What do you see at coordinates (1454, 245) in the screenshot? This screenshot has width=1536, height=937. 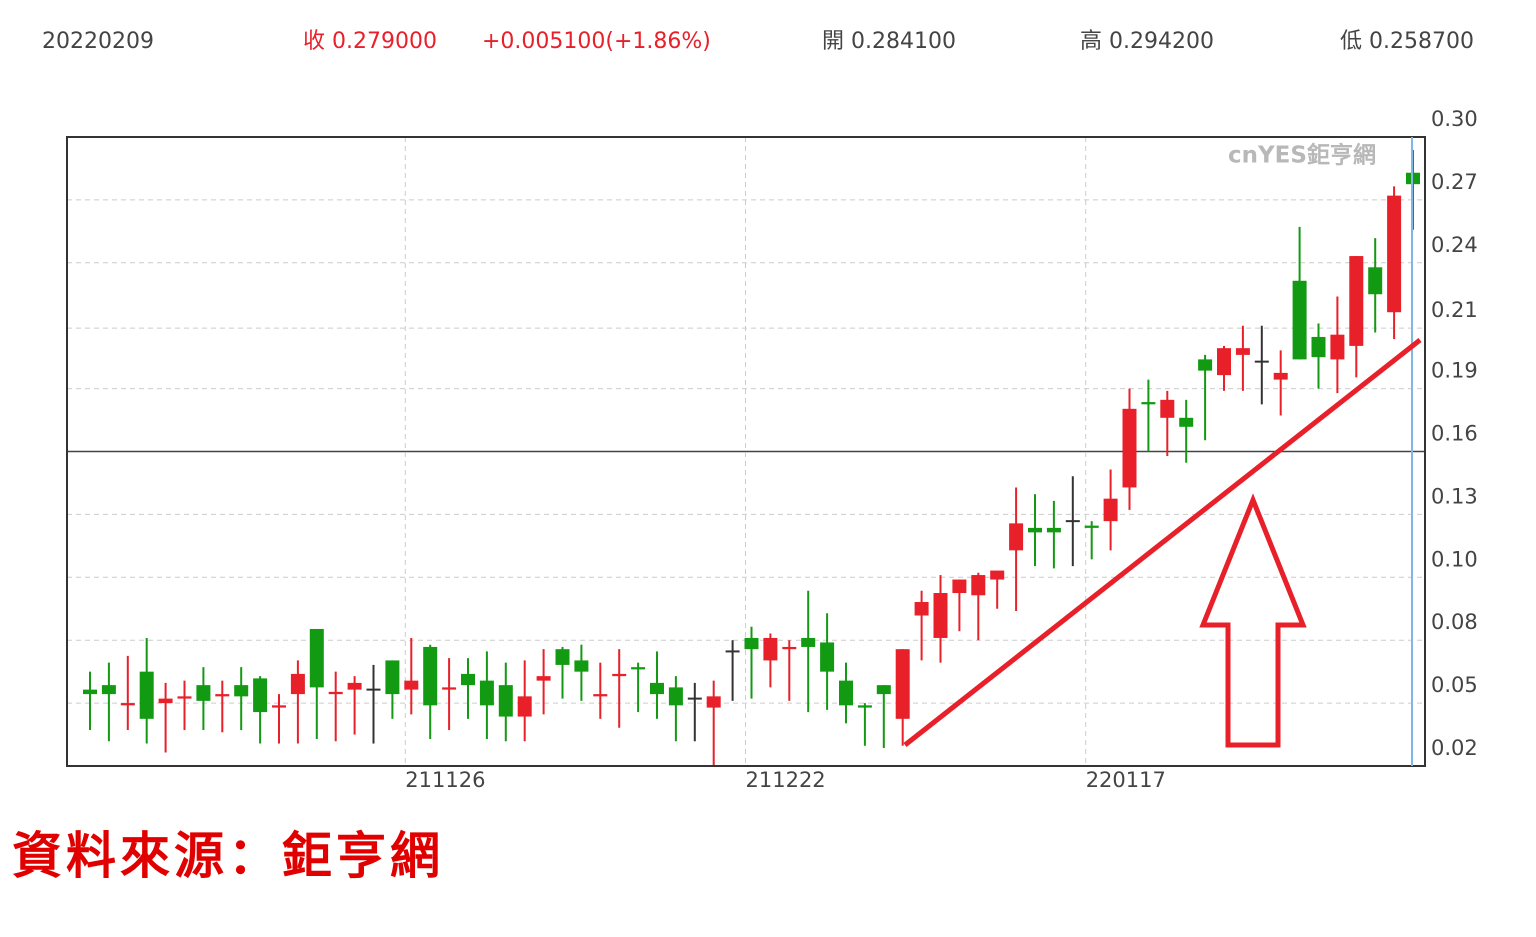 I see `y-tick-label: 0.24` at bounding box center [1454, 245].